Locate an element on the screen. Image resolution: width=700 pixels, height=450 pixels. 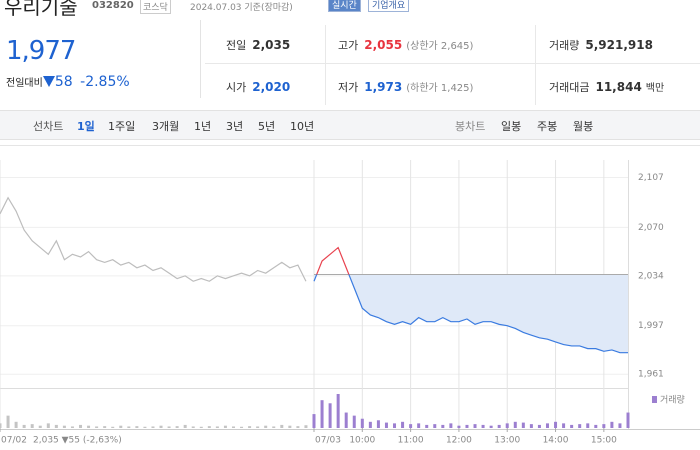
x-tick-label: 15:00 is located at coordinates (604, 441).